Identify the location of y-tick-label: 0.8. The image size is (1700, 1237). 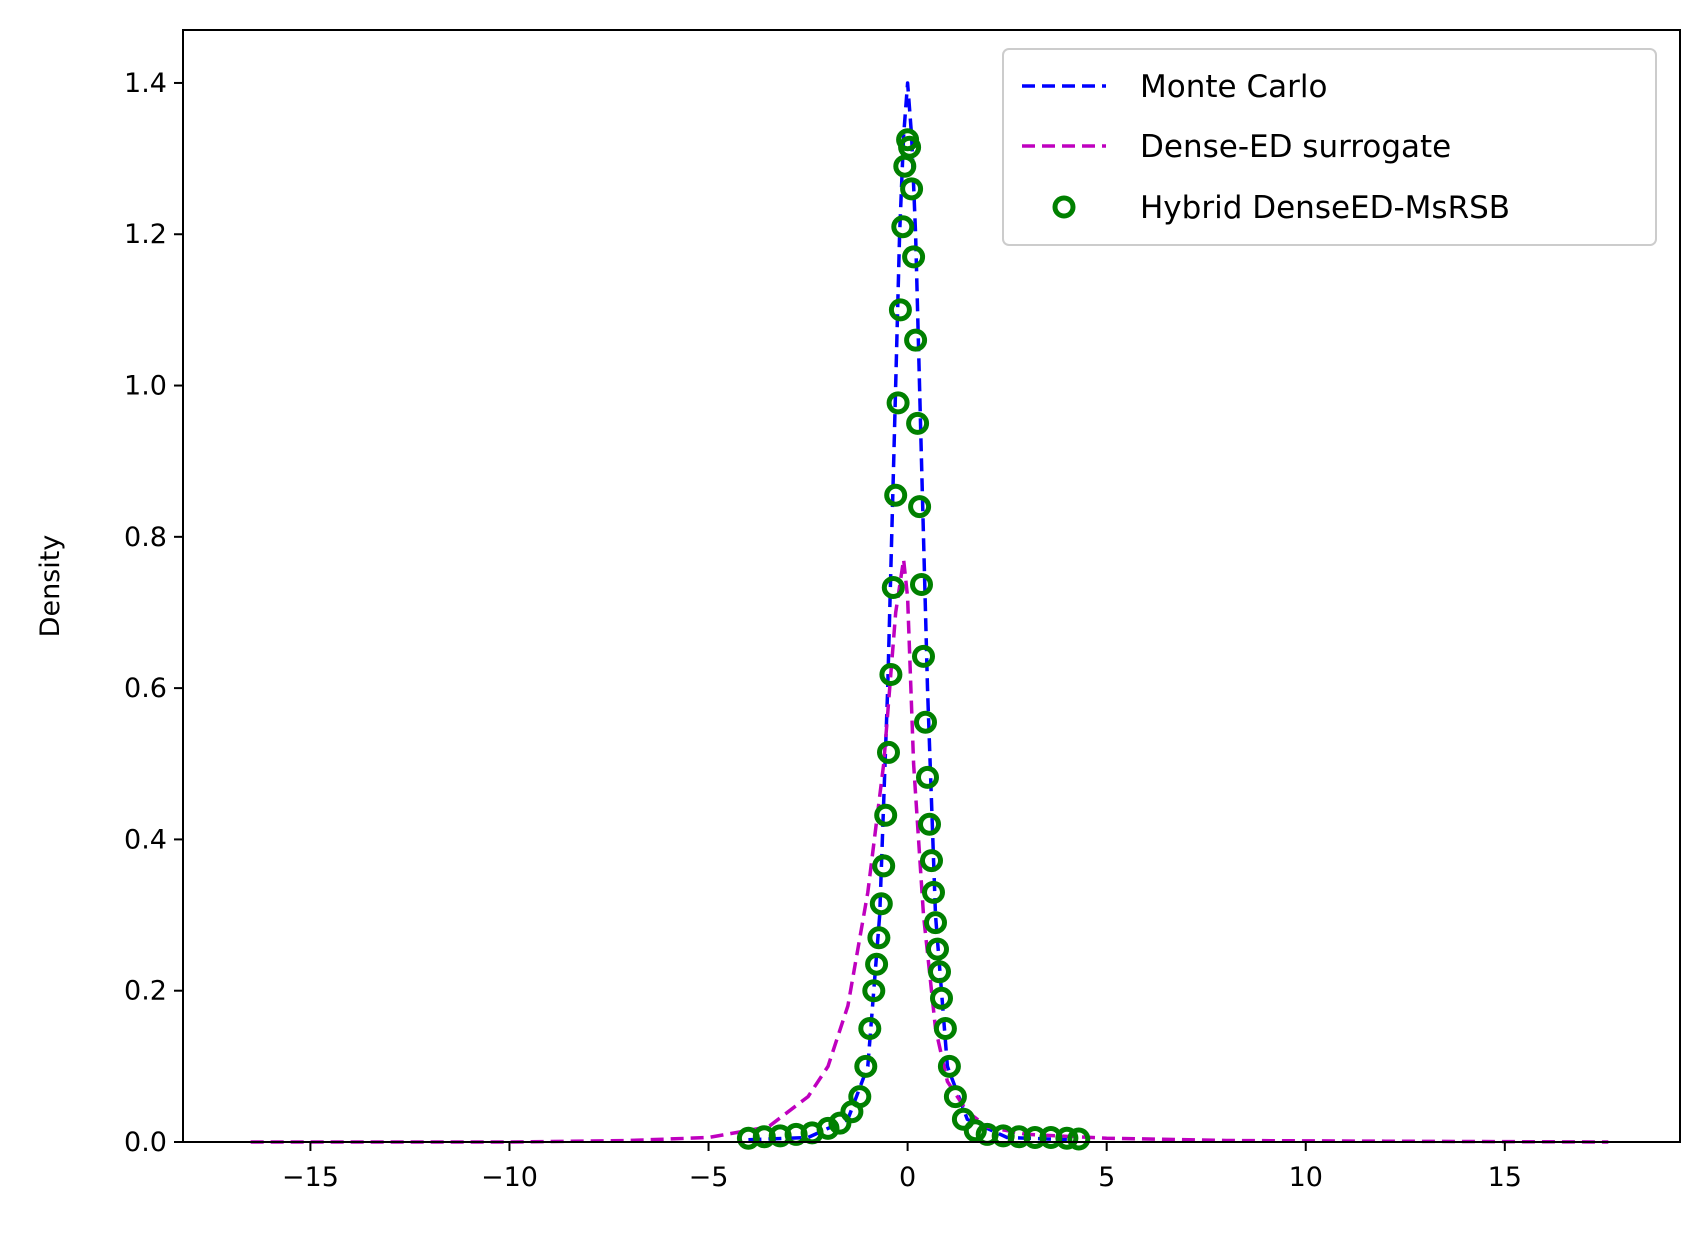
(145, 537).